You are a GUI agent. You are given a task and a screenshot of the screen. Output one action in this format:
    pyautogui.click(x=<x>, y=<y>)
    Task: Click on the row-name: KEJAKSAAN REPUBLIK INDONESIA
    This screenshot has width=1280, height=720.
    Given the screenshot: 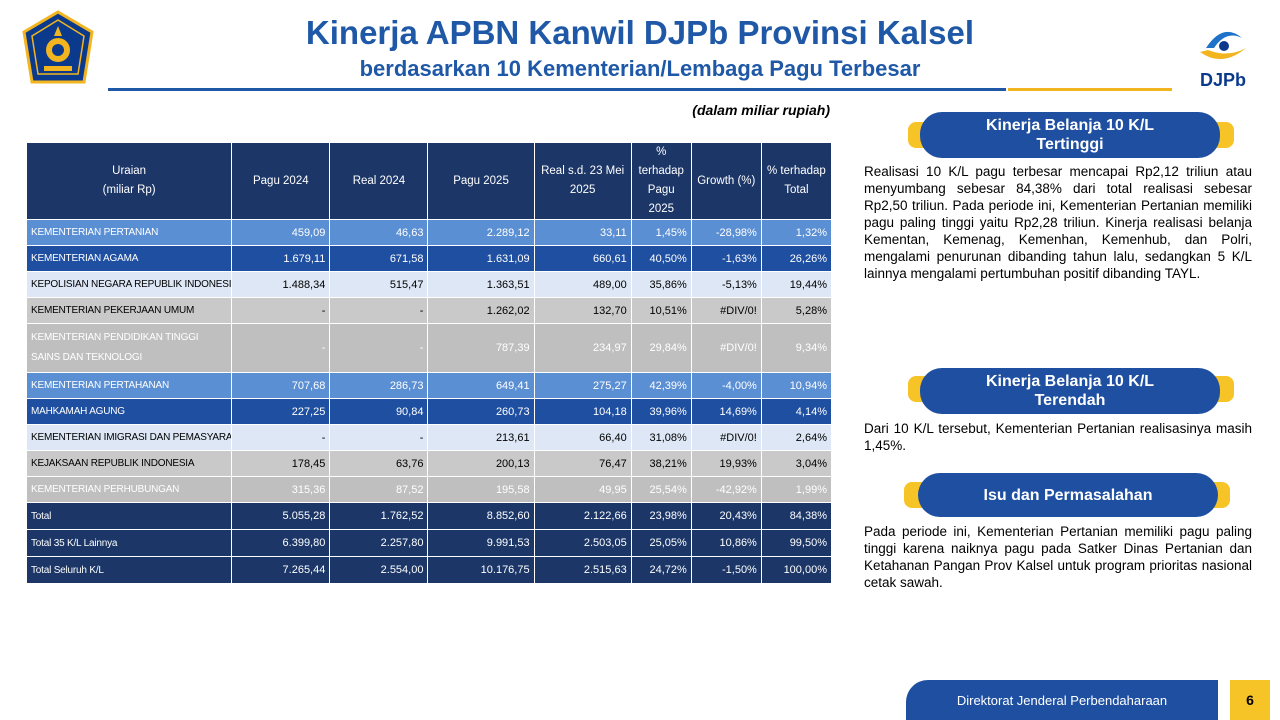 What is the action you would take?
    pyautogui.click(x=129, y=463)
    